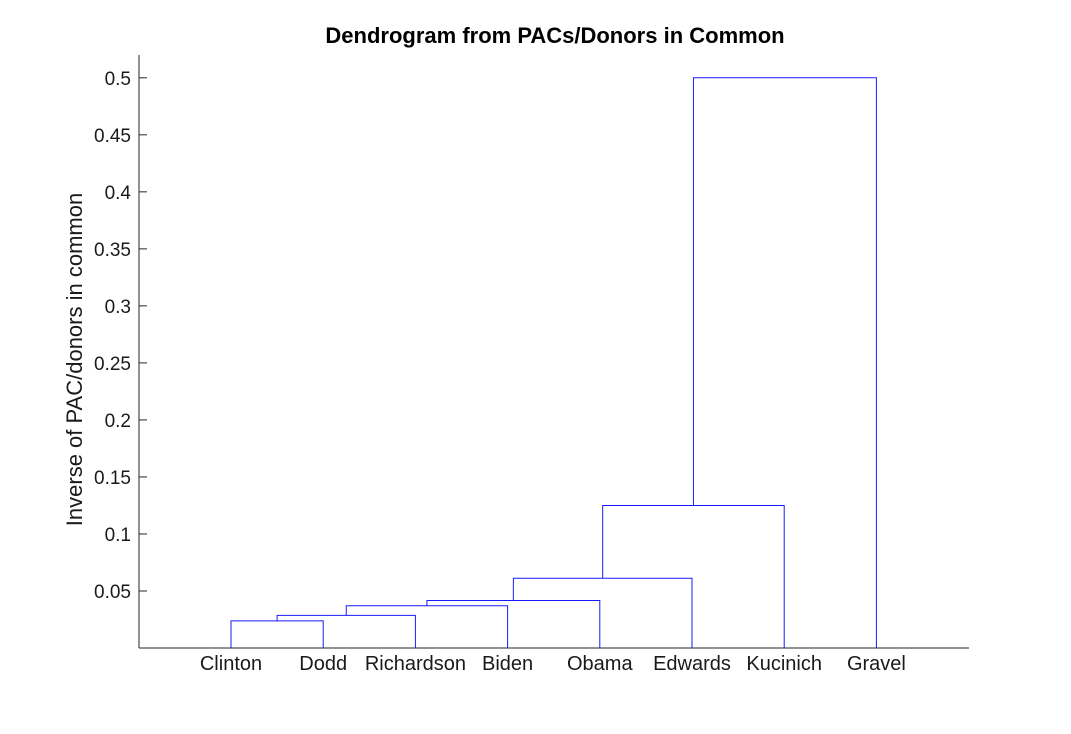 This screenshot has height=734, width=1071. Describe the element at coordinates (876, 664) in the screenshot. I see `leaf-label-gravel: Gravel` at that location.